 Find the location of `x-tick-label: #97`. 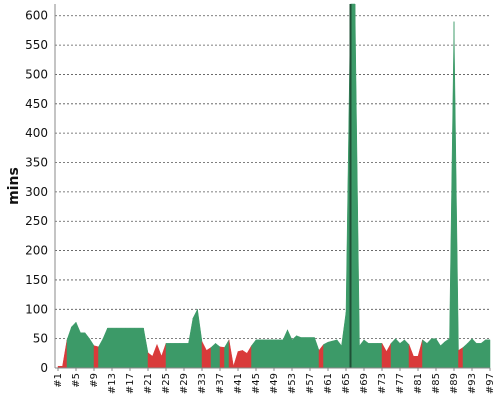

x-tick-label: #97 is located at coordinates (490, 383).